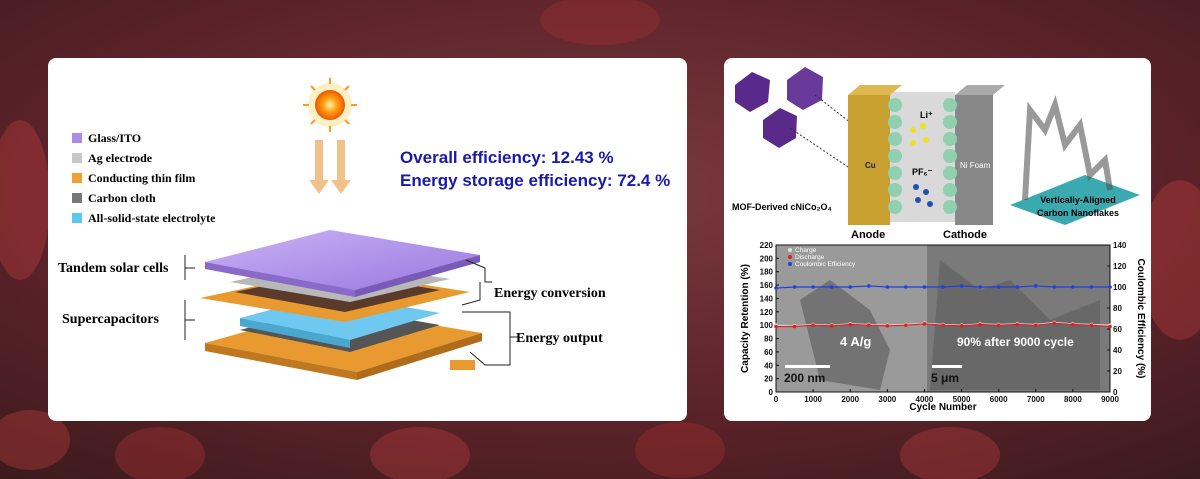 Image resolution: width=1200 pixels, height=479 pixels. What do you see at coordinates (745, 318) in the screenshot?
I see `y-axis-label: Capacity Retention (%)` at bounding box center [745, 318].